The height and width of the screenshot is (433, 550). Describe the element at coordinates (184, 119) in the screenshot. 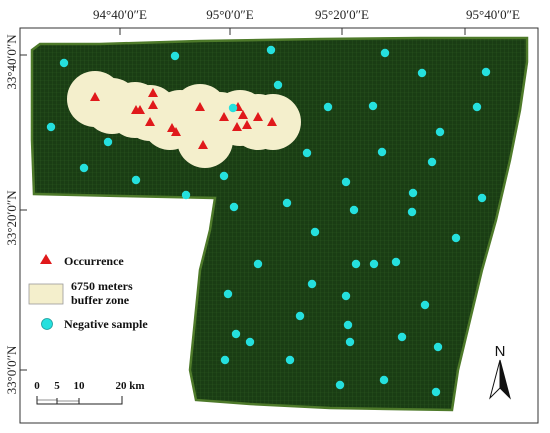

I see `buffer-zone` at that location.